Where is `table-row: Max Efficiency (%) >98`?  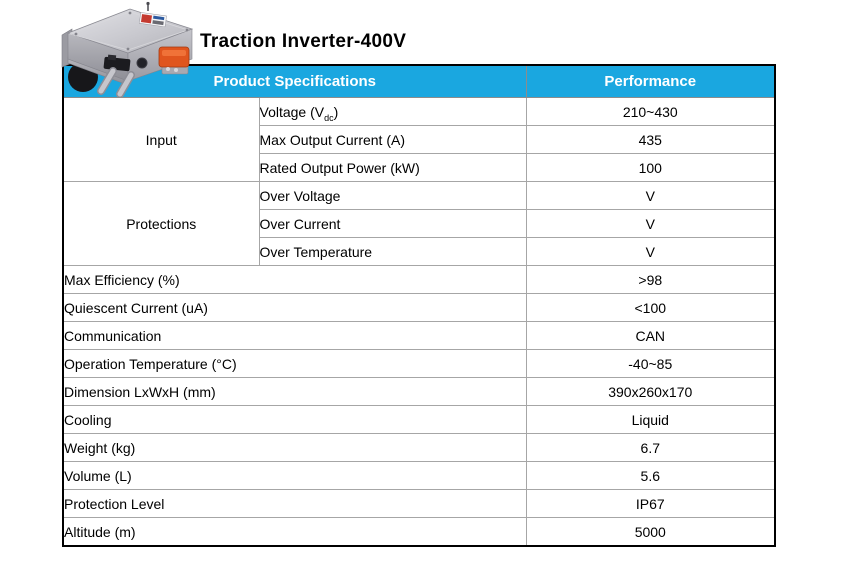 table-row: Max Efficiency (%) >98 is located at coordinates (419, 279).